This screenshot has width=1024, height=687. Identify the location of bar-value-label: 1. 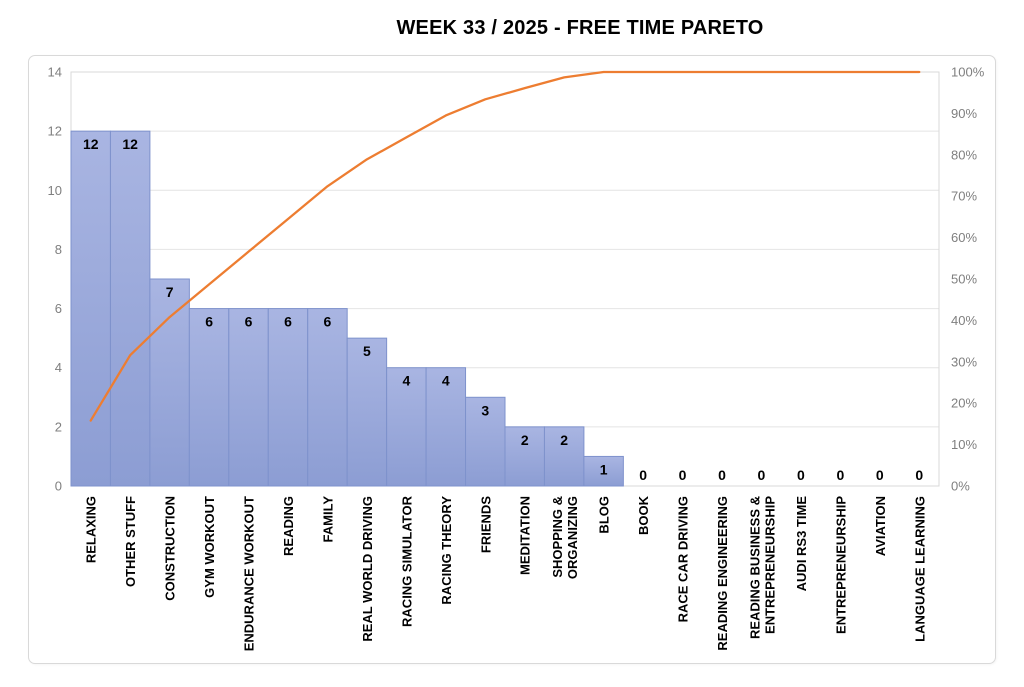
(604, 469).